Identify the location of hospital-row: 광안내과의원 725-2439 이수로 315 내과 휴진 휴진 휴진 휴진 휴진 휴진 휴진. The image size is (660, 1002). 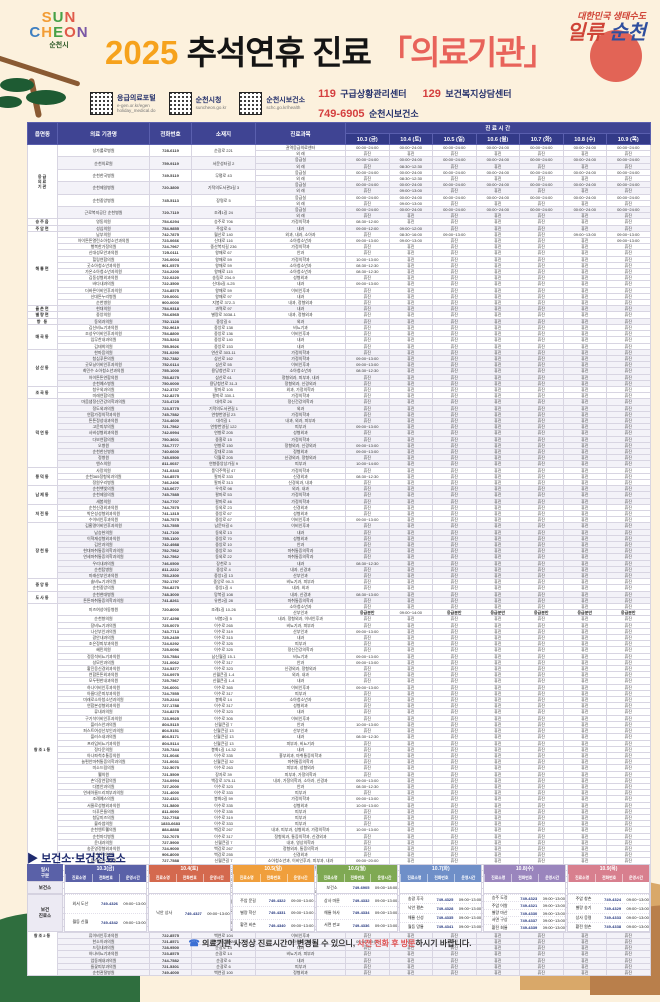
(339, 638).